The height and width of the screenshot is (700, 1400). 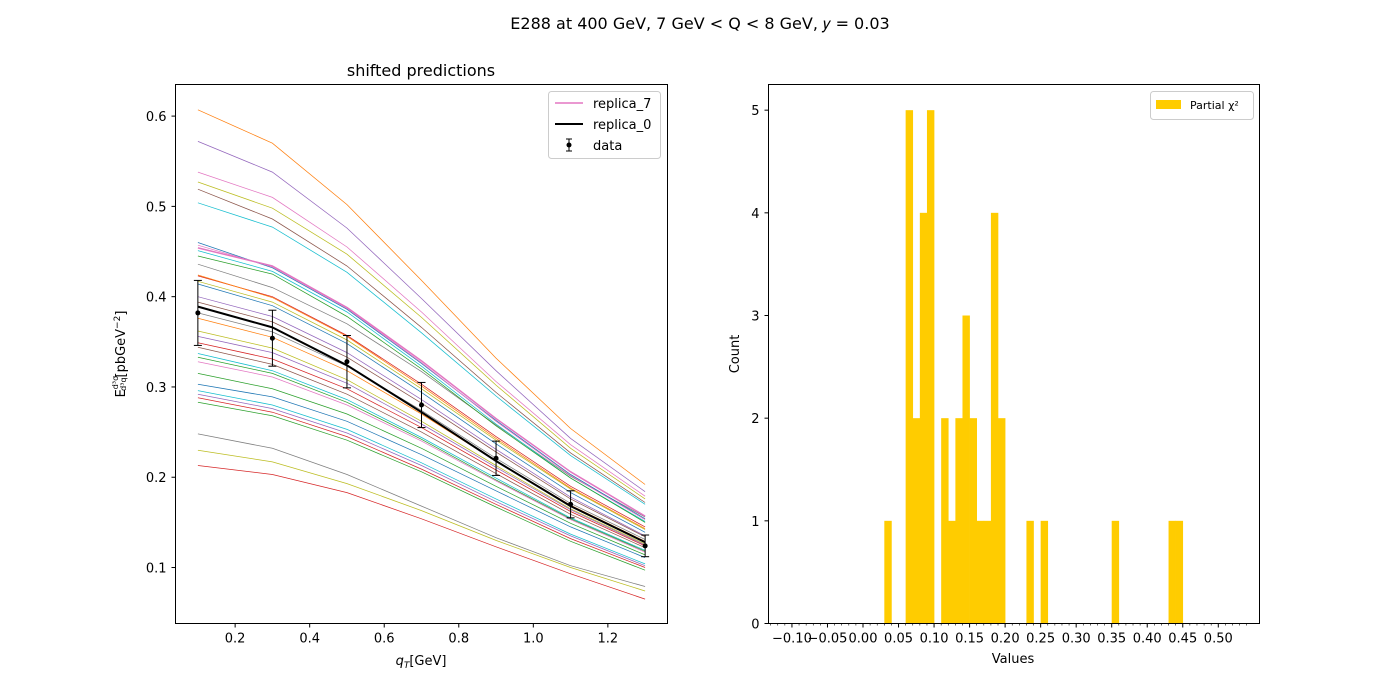 I want to click on left-legend: replica_7 replica_0 data, so click(x=604, y=125).